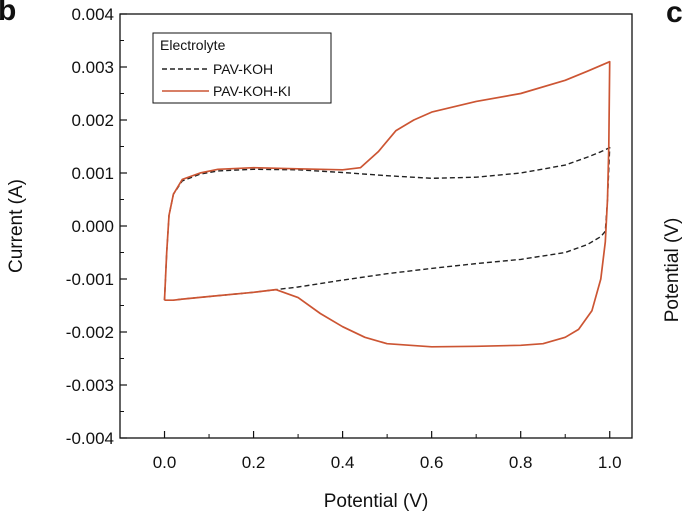 This screenshot has height=518, width=686. I want to click on legend: Electrolyte PAV-KOH PAV-KOH-KI, so click(242, 68).